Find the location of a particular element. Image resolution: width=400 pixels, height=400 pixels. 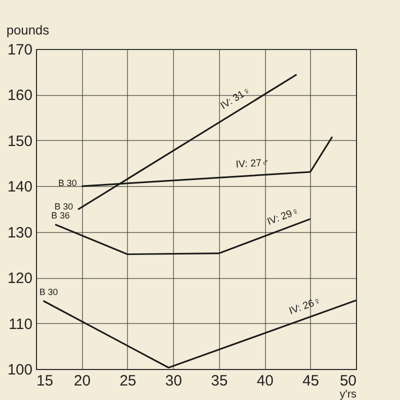

text: IV: 26♀ is located at coordinates (305, 307).